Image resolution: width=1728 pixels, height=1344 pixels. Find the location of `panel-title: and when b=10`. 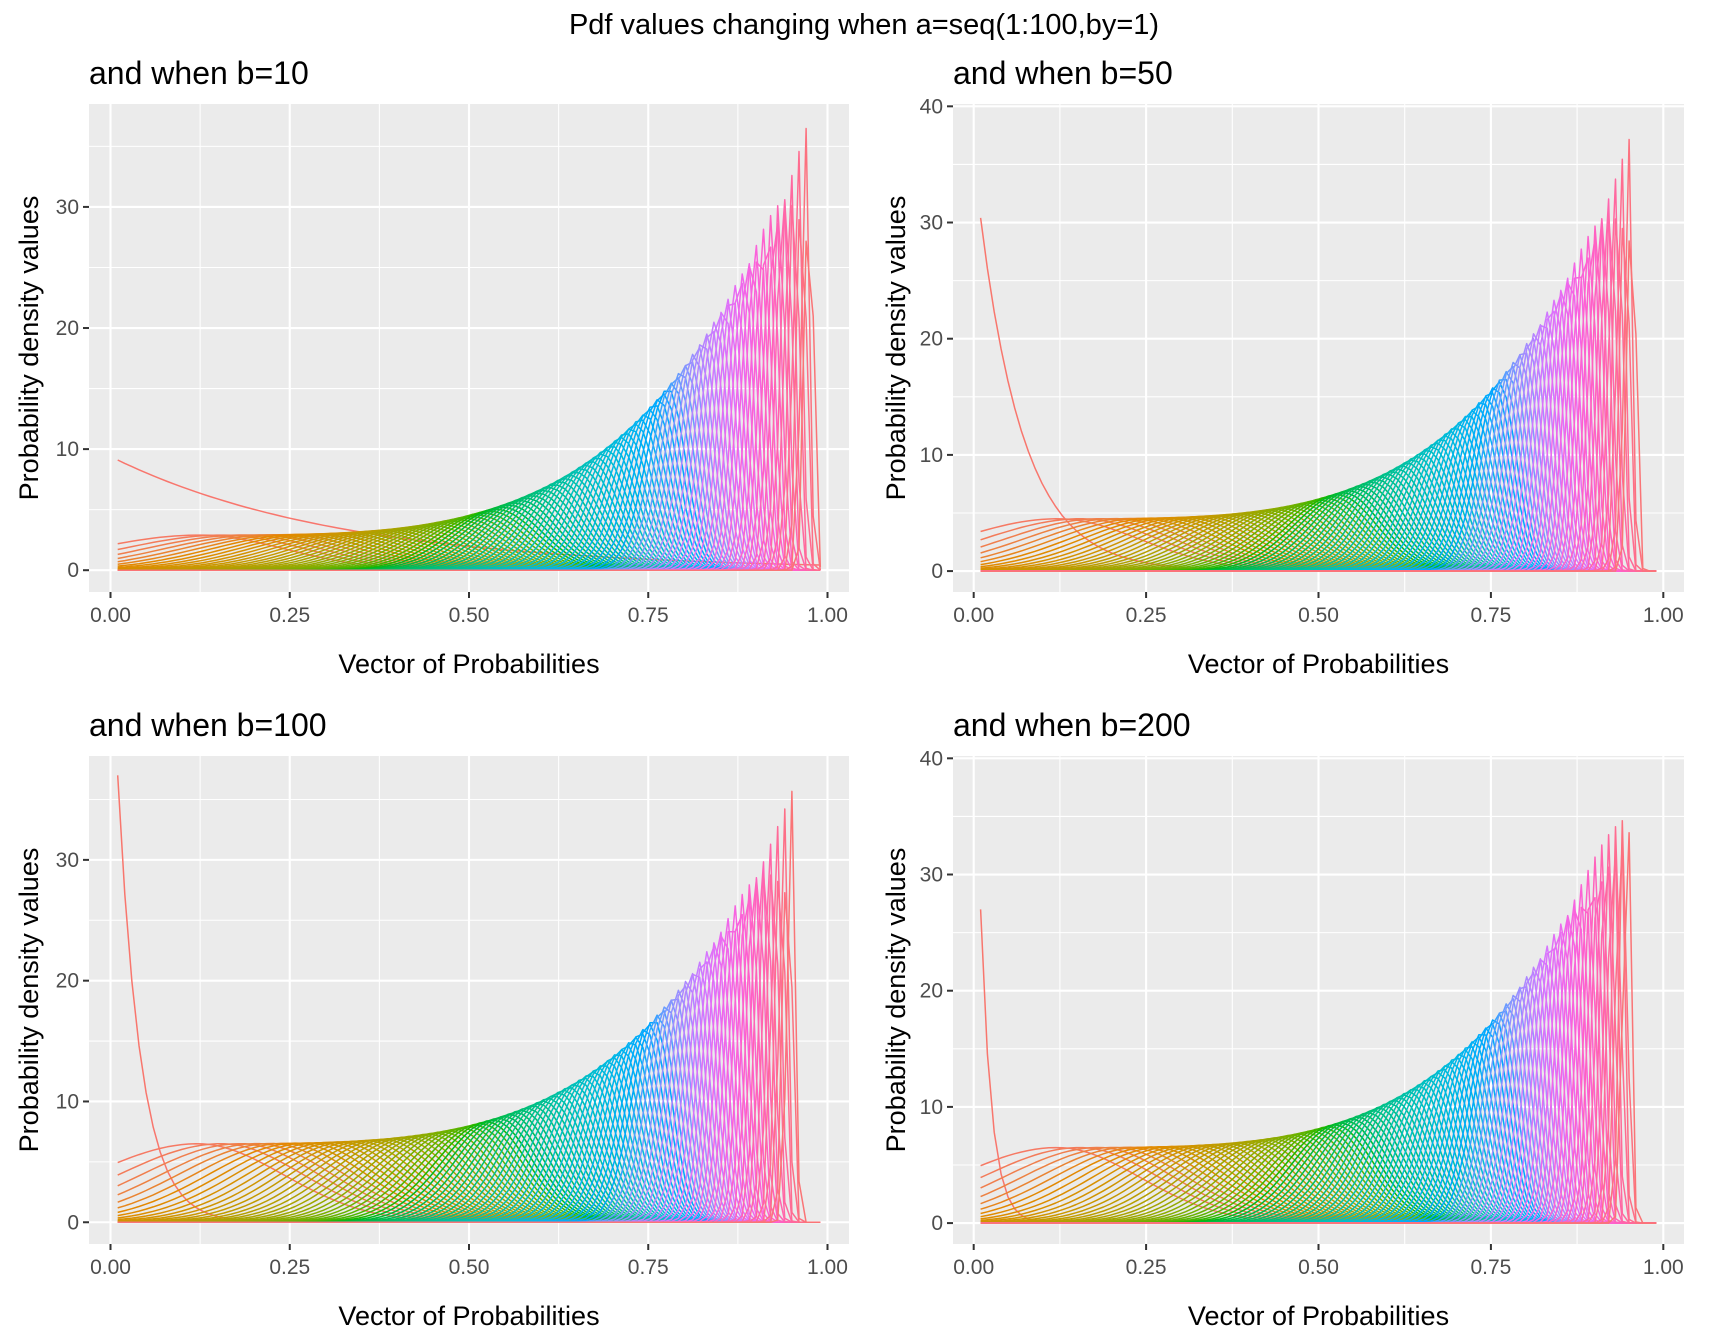

panel-title: and when b=10 is located at coordinates (199, 73).